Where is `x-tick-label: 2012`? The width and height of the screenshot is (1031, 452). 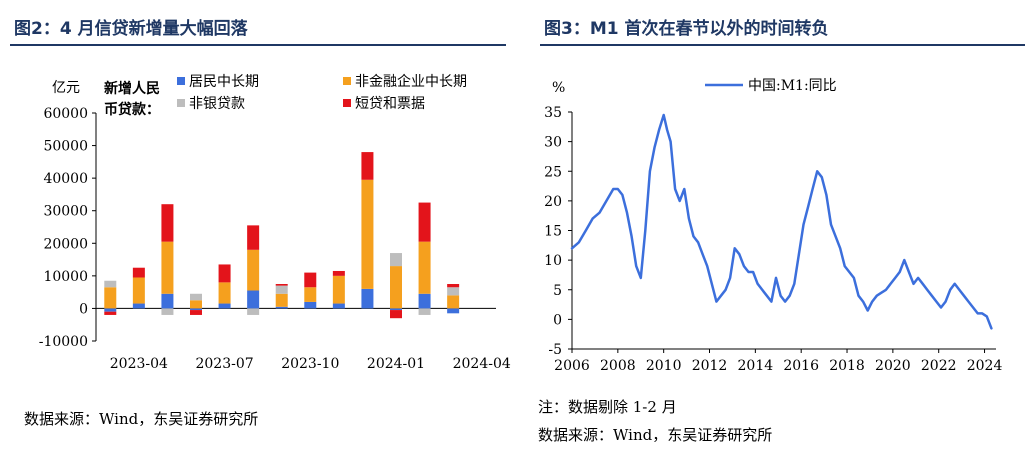
x-tick-label: 2012 is located at coordinates (710, 366).